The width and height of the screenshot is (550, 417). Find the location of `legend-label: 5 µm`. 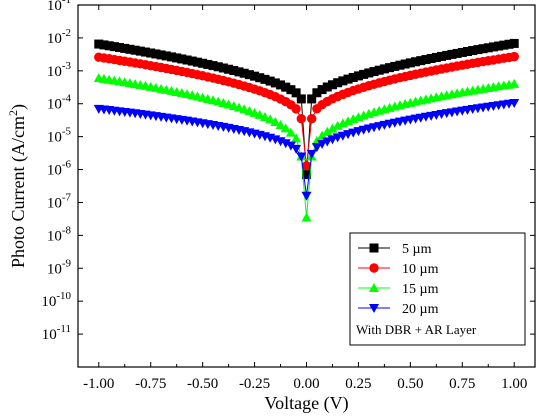

legend-label: 5 µm is located at coordinates (417, 249).